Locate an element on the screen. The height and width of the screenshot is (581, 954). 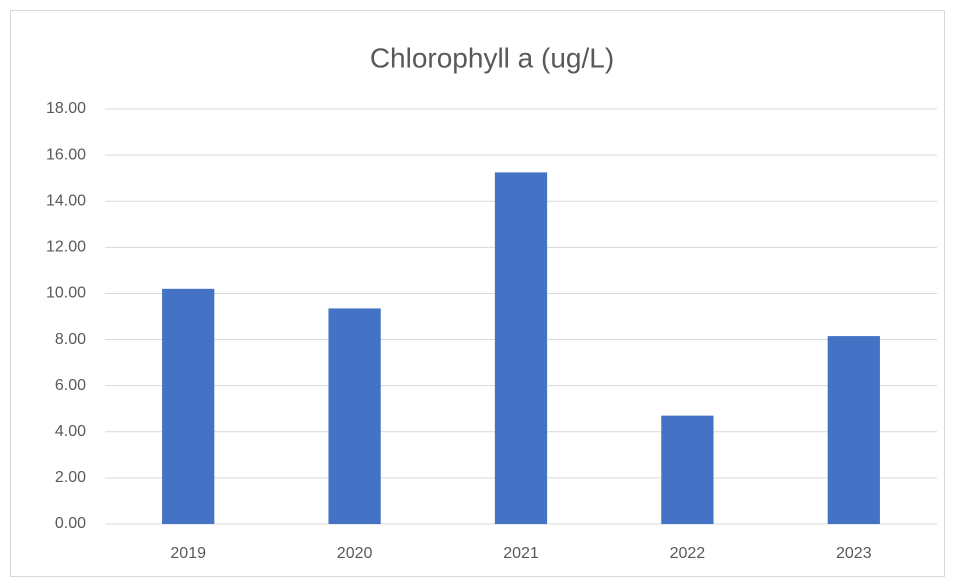
y-tick-label: 12.00 is located at coordinates (66, 247).